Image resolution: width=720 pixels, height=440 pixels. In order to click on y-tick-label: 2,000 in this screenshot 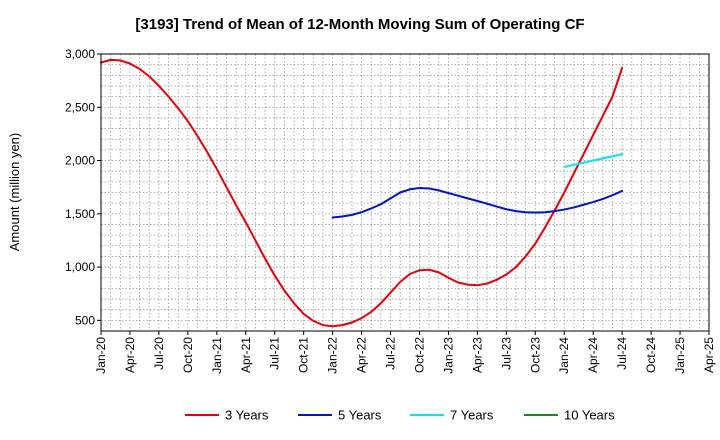, I will do `click(80, 161)`.